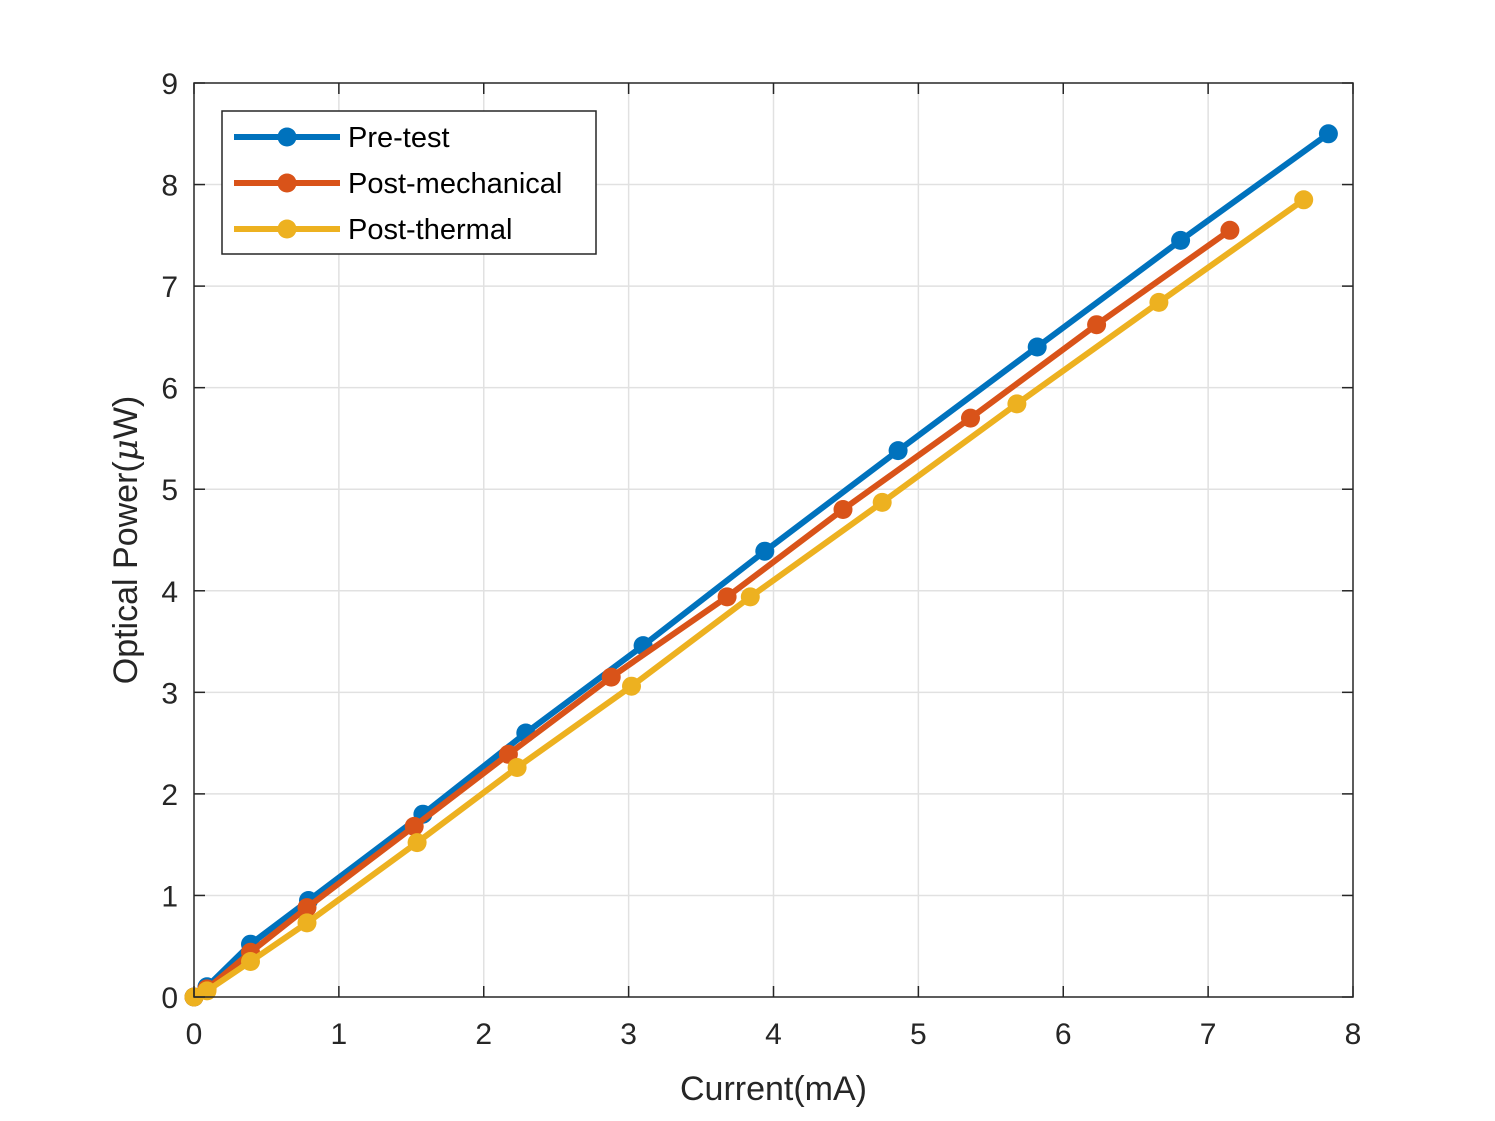  What do you see at coordinates (126, 450) in the screenshot?
I see `y-axis-title-symbol: μ` at bounding box center [126, 450].